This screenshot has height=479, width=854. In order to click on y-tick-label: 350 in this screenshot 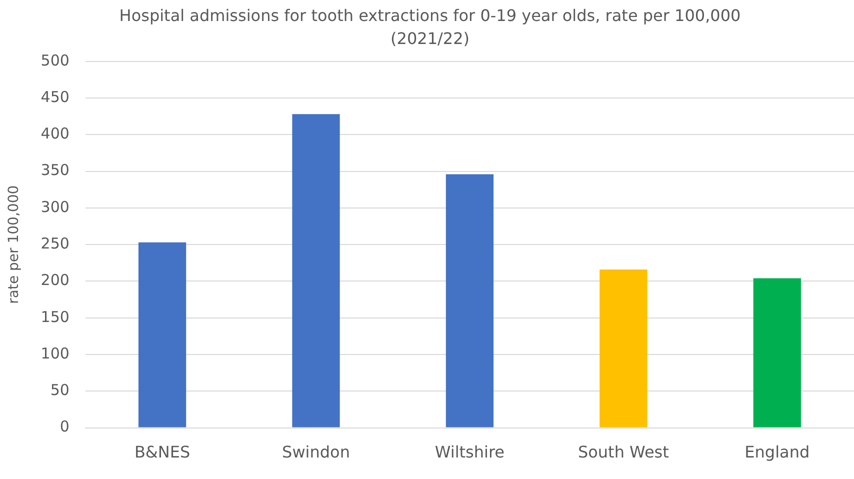, I will do `click(55, 170)`.